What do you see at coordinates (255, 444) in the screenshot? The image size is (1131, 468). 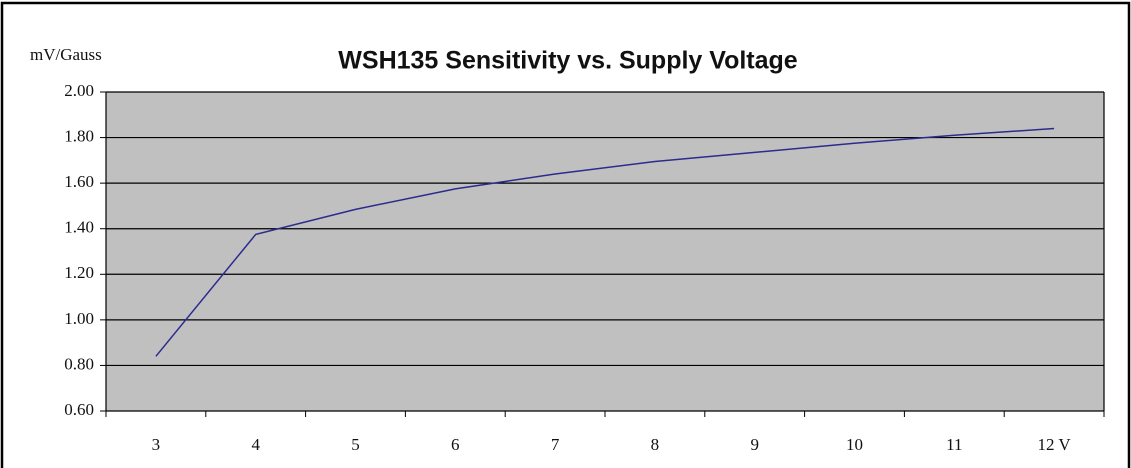 I see `x-tick-label: 4` at bounding box center [255, 444].